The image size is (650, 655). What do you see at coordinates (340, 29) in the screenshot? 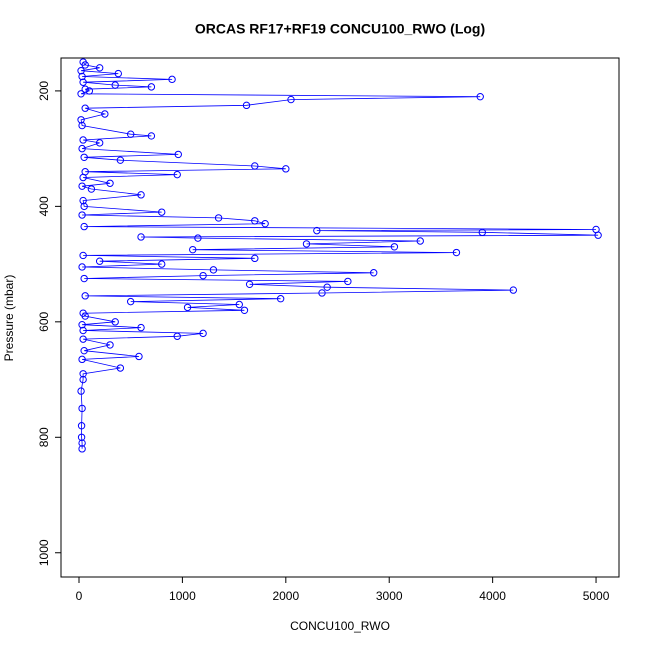
I see `chart-title: ORCAS RF17+RF19 CONCU100_RWO (Log)` at bounding box center [340, 29].